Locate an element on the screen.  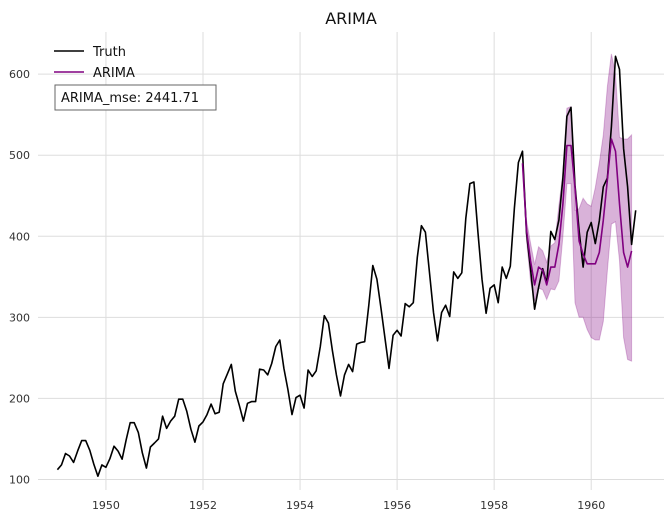
annotation-box is located at coordinates (135, 97).